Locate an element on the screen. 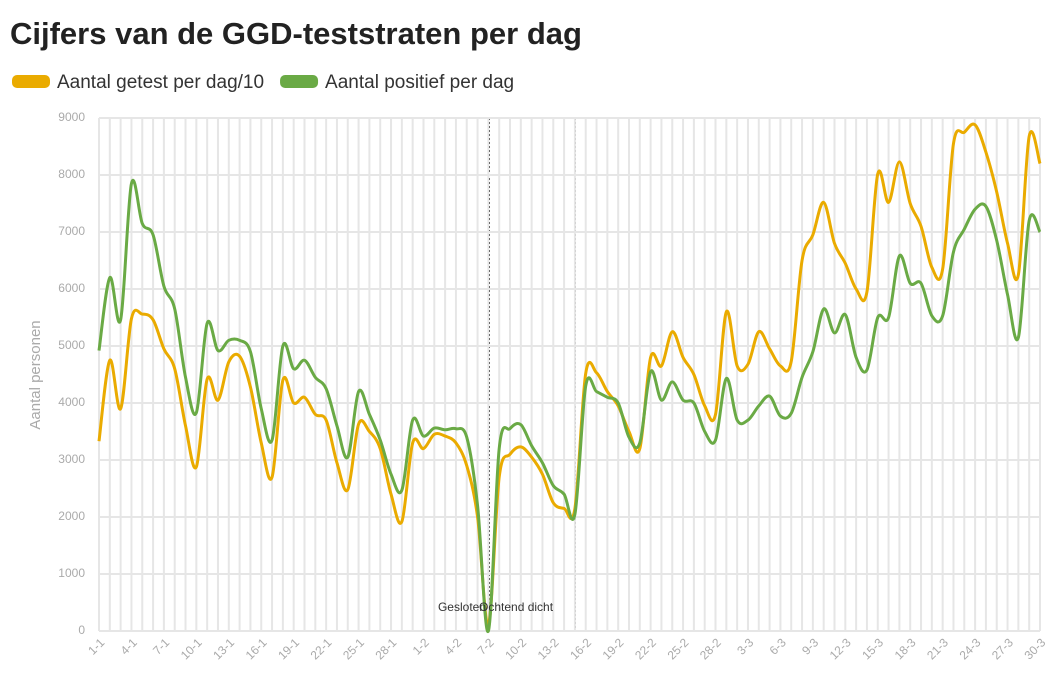  x-tick-label: 7-2 is located at coordinates (486, 646).